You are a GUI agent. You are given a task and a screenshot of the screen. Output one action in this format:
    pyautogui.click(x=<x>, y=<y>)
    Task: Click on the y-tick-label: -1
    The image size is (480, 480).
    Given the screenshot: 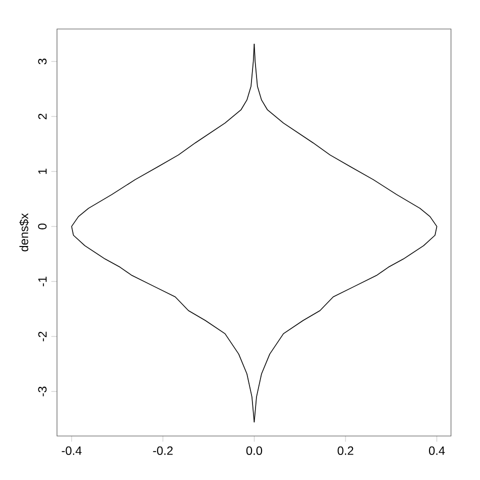 What is the action you would take?
    pyautogui.click(x=42, y=281)
    